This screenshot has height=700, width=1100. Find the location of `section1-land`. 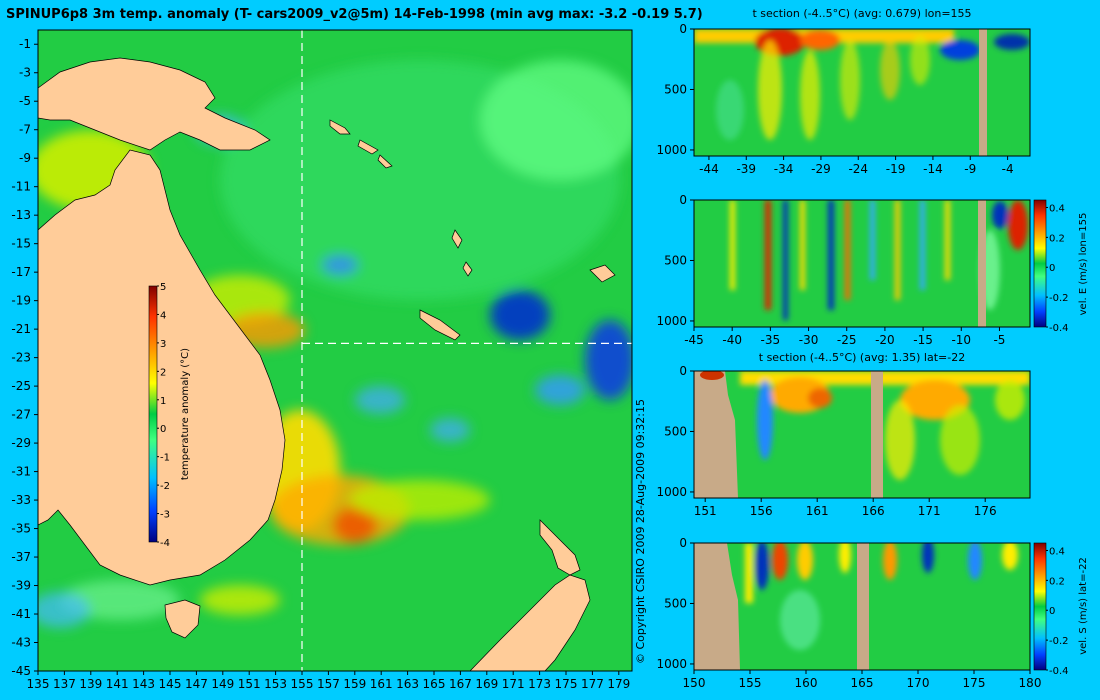

section1-land is located at coordinates (983, 92).